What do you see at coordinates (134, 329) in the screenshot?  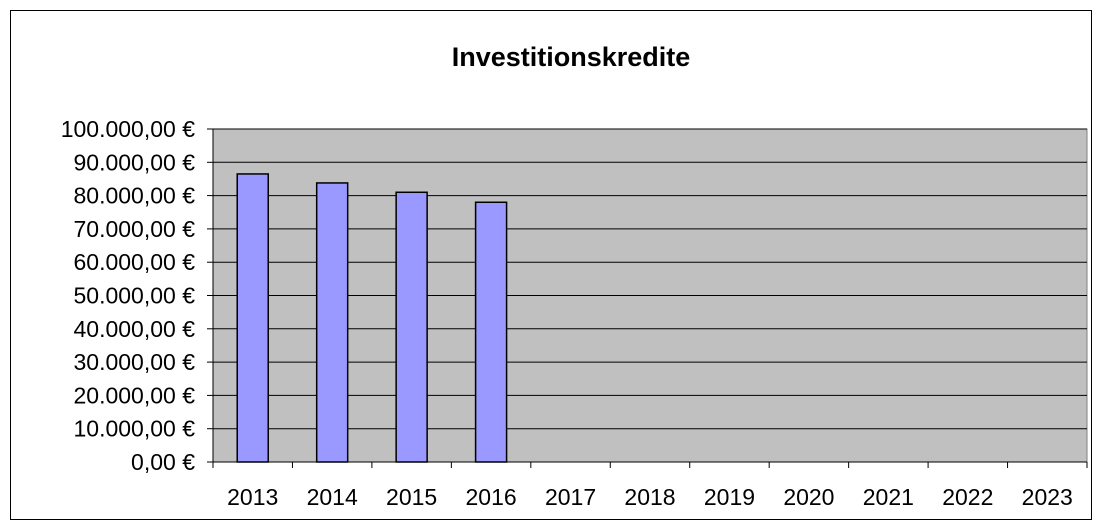 I see `y-tick-label: 40.000,00 €` at bounding box center [134, 329].